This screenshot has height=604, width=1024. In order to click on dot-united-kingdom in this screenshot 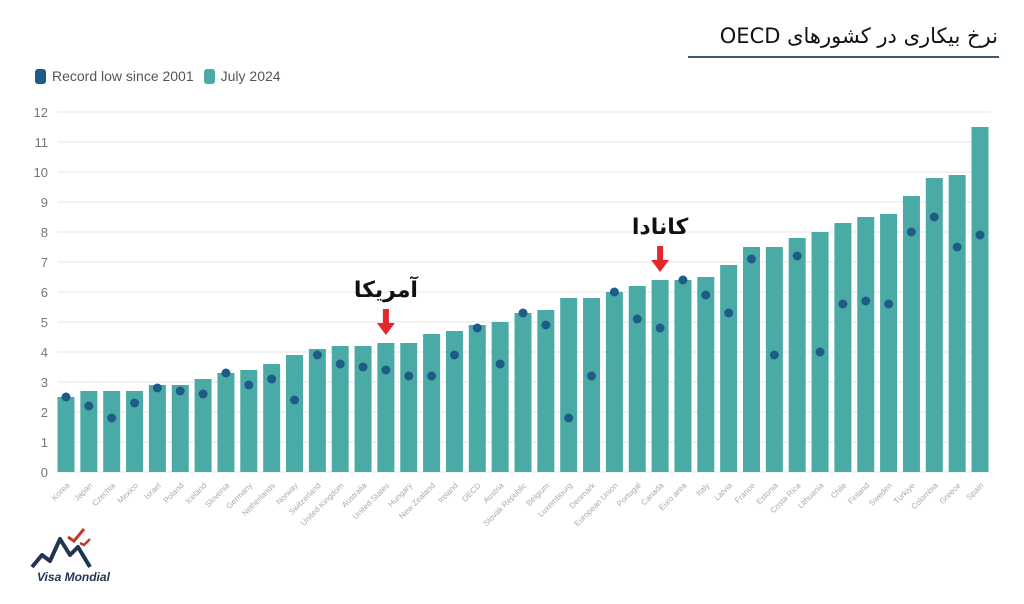, I will do `click(340, 364)`.